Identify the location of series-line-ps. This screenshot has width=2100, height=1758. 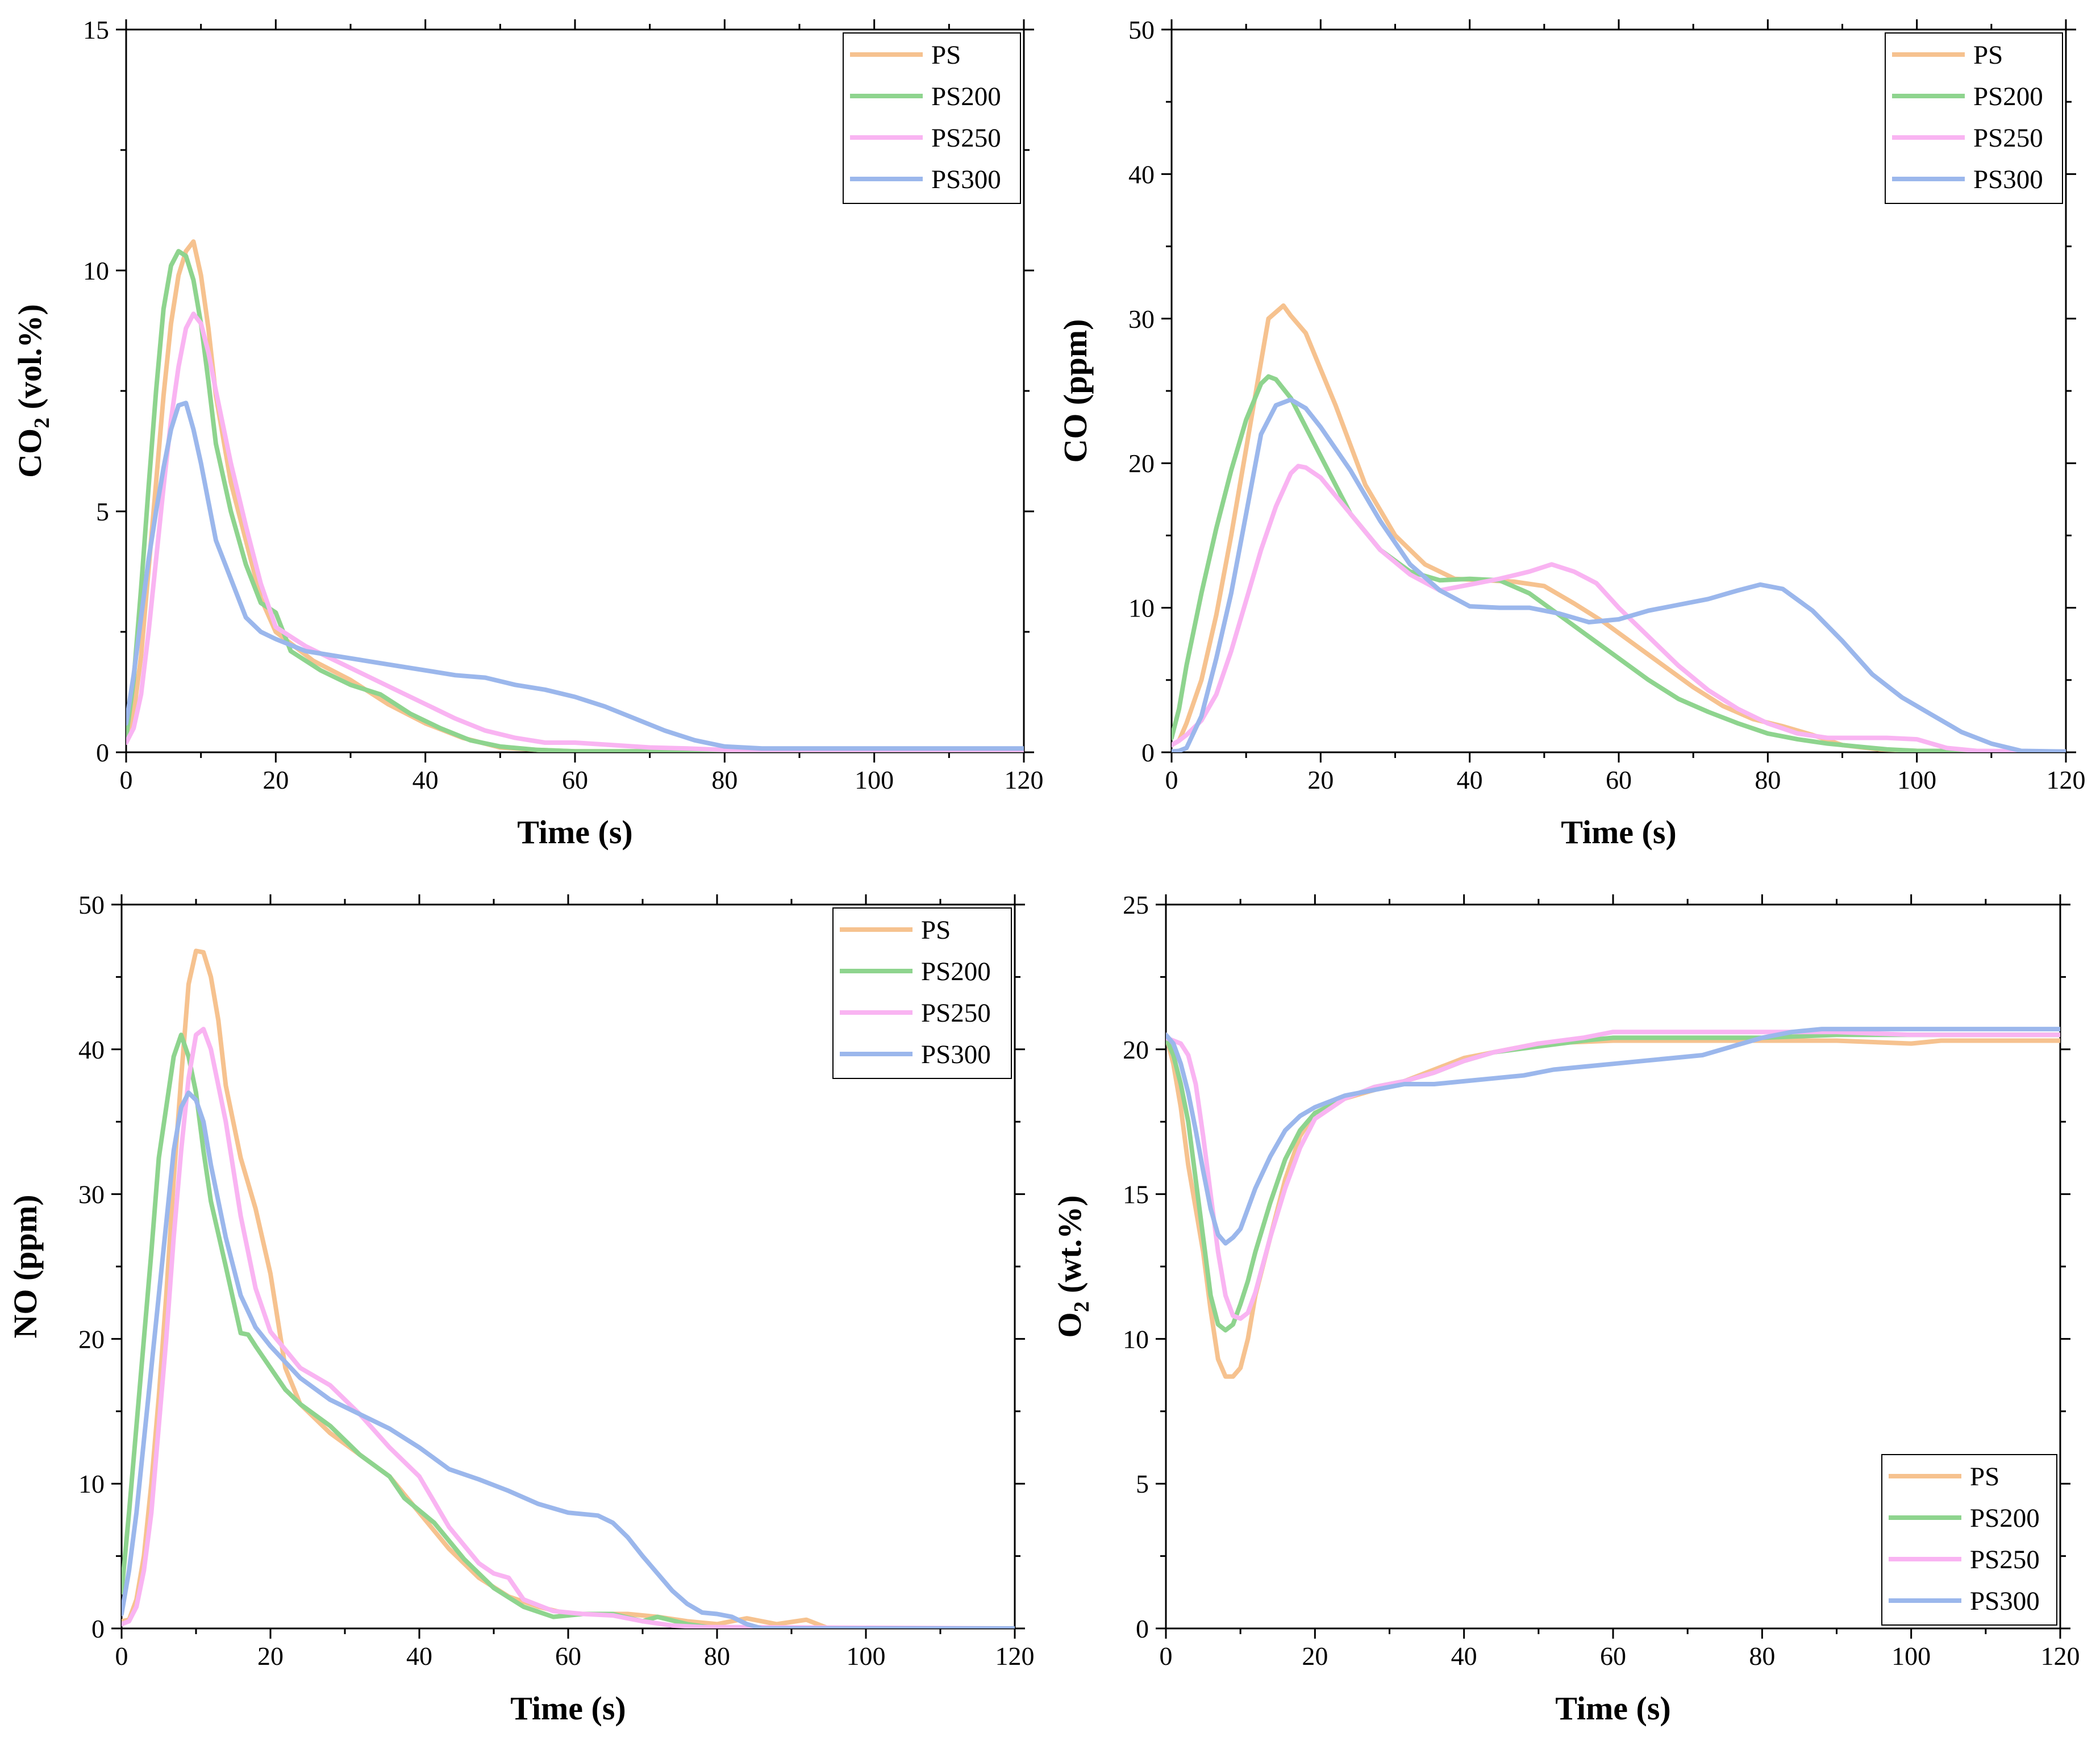
(1619, 527).